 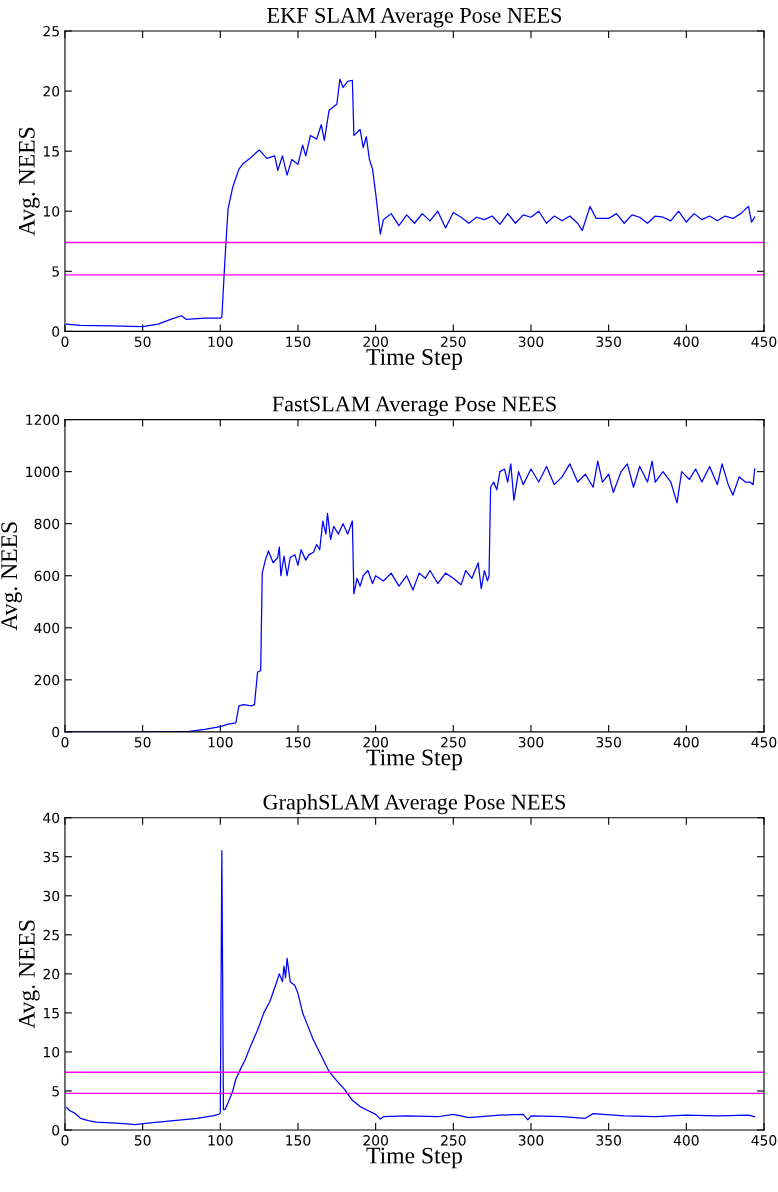 What do you see at coordinates (47, 628) in the screenshot?
I see `y-tick-label: 400` at bounding box center [47, 628].